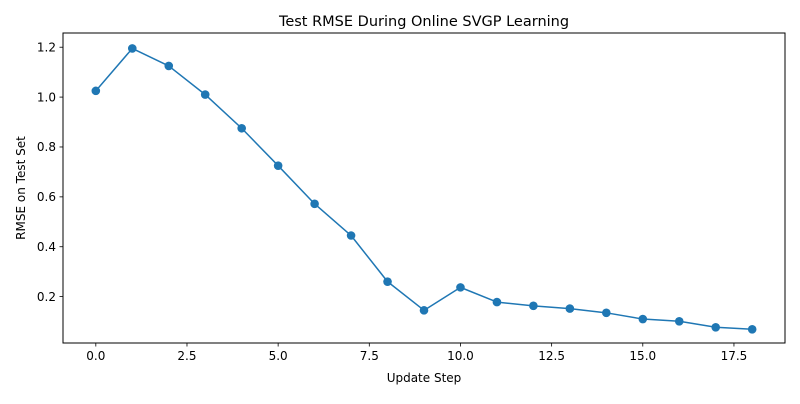 The image size is (800, 404). I want to click on x-tick-label: 12.5, so click(551, 356).